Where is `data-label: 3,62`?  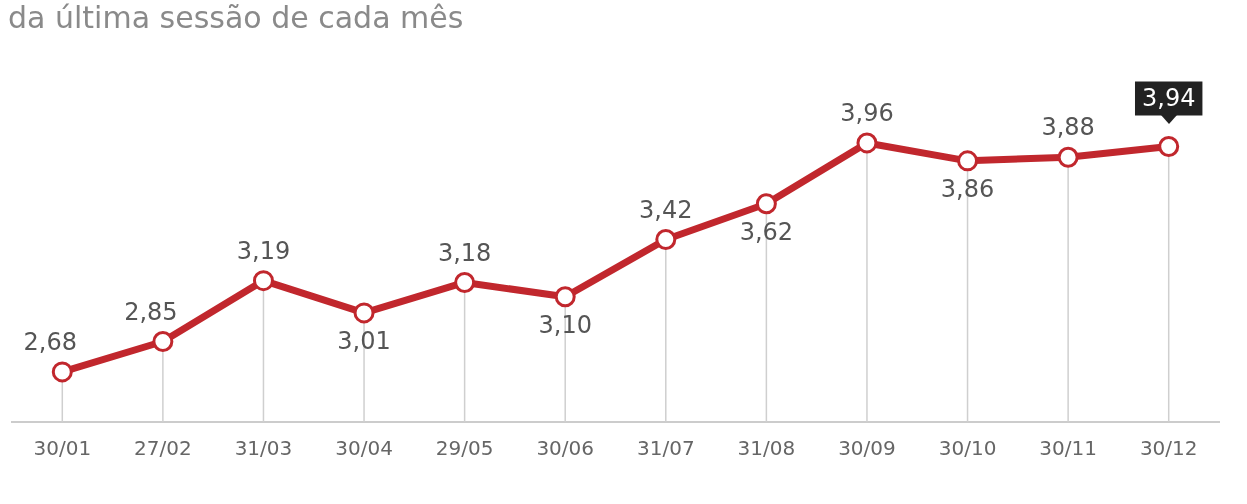
data-label: 3,62 is located at coordinates (766, 231).